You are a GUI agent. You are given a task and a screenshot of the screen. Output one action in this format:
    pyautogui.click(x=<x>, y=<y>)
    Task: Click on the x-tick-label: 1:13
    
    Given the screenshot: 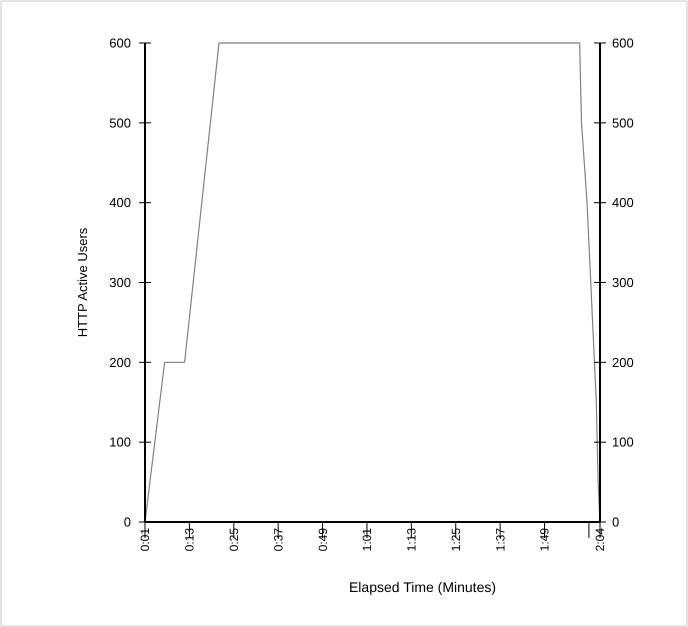 What is the action you would take?
    pyautogui.click(x=411, y=540)
    